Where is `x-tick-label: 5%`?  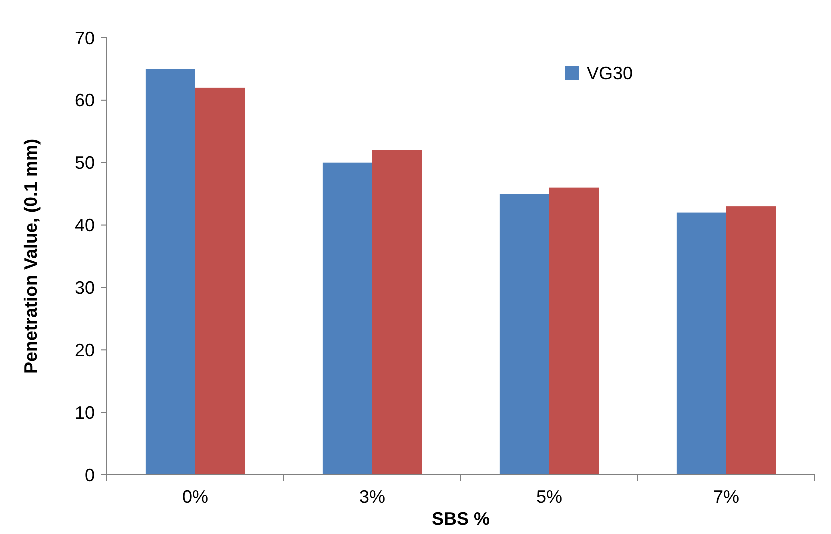
x-tick-label: 5% is located at coordinates (549, 497).